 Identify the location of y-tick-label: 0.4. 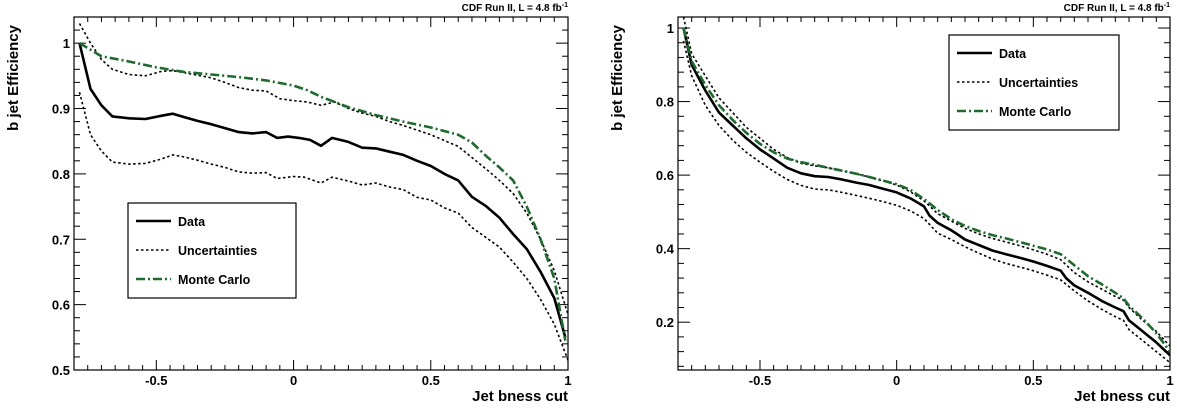
(665, 249).